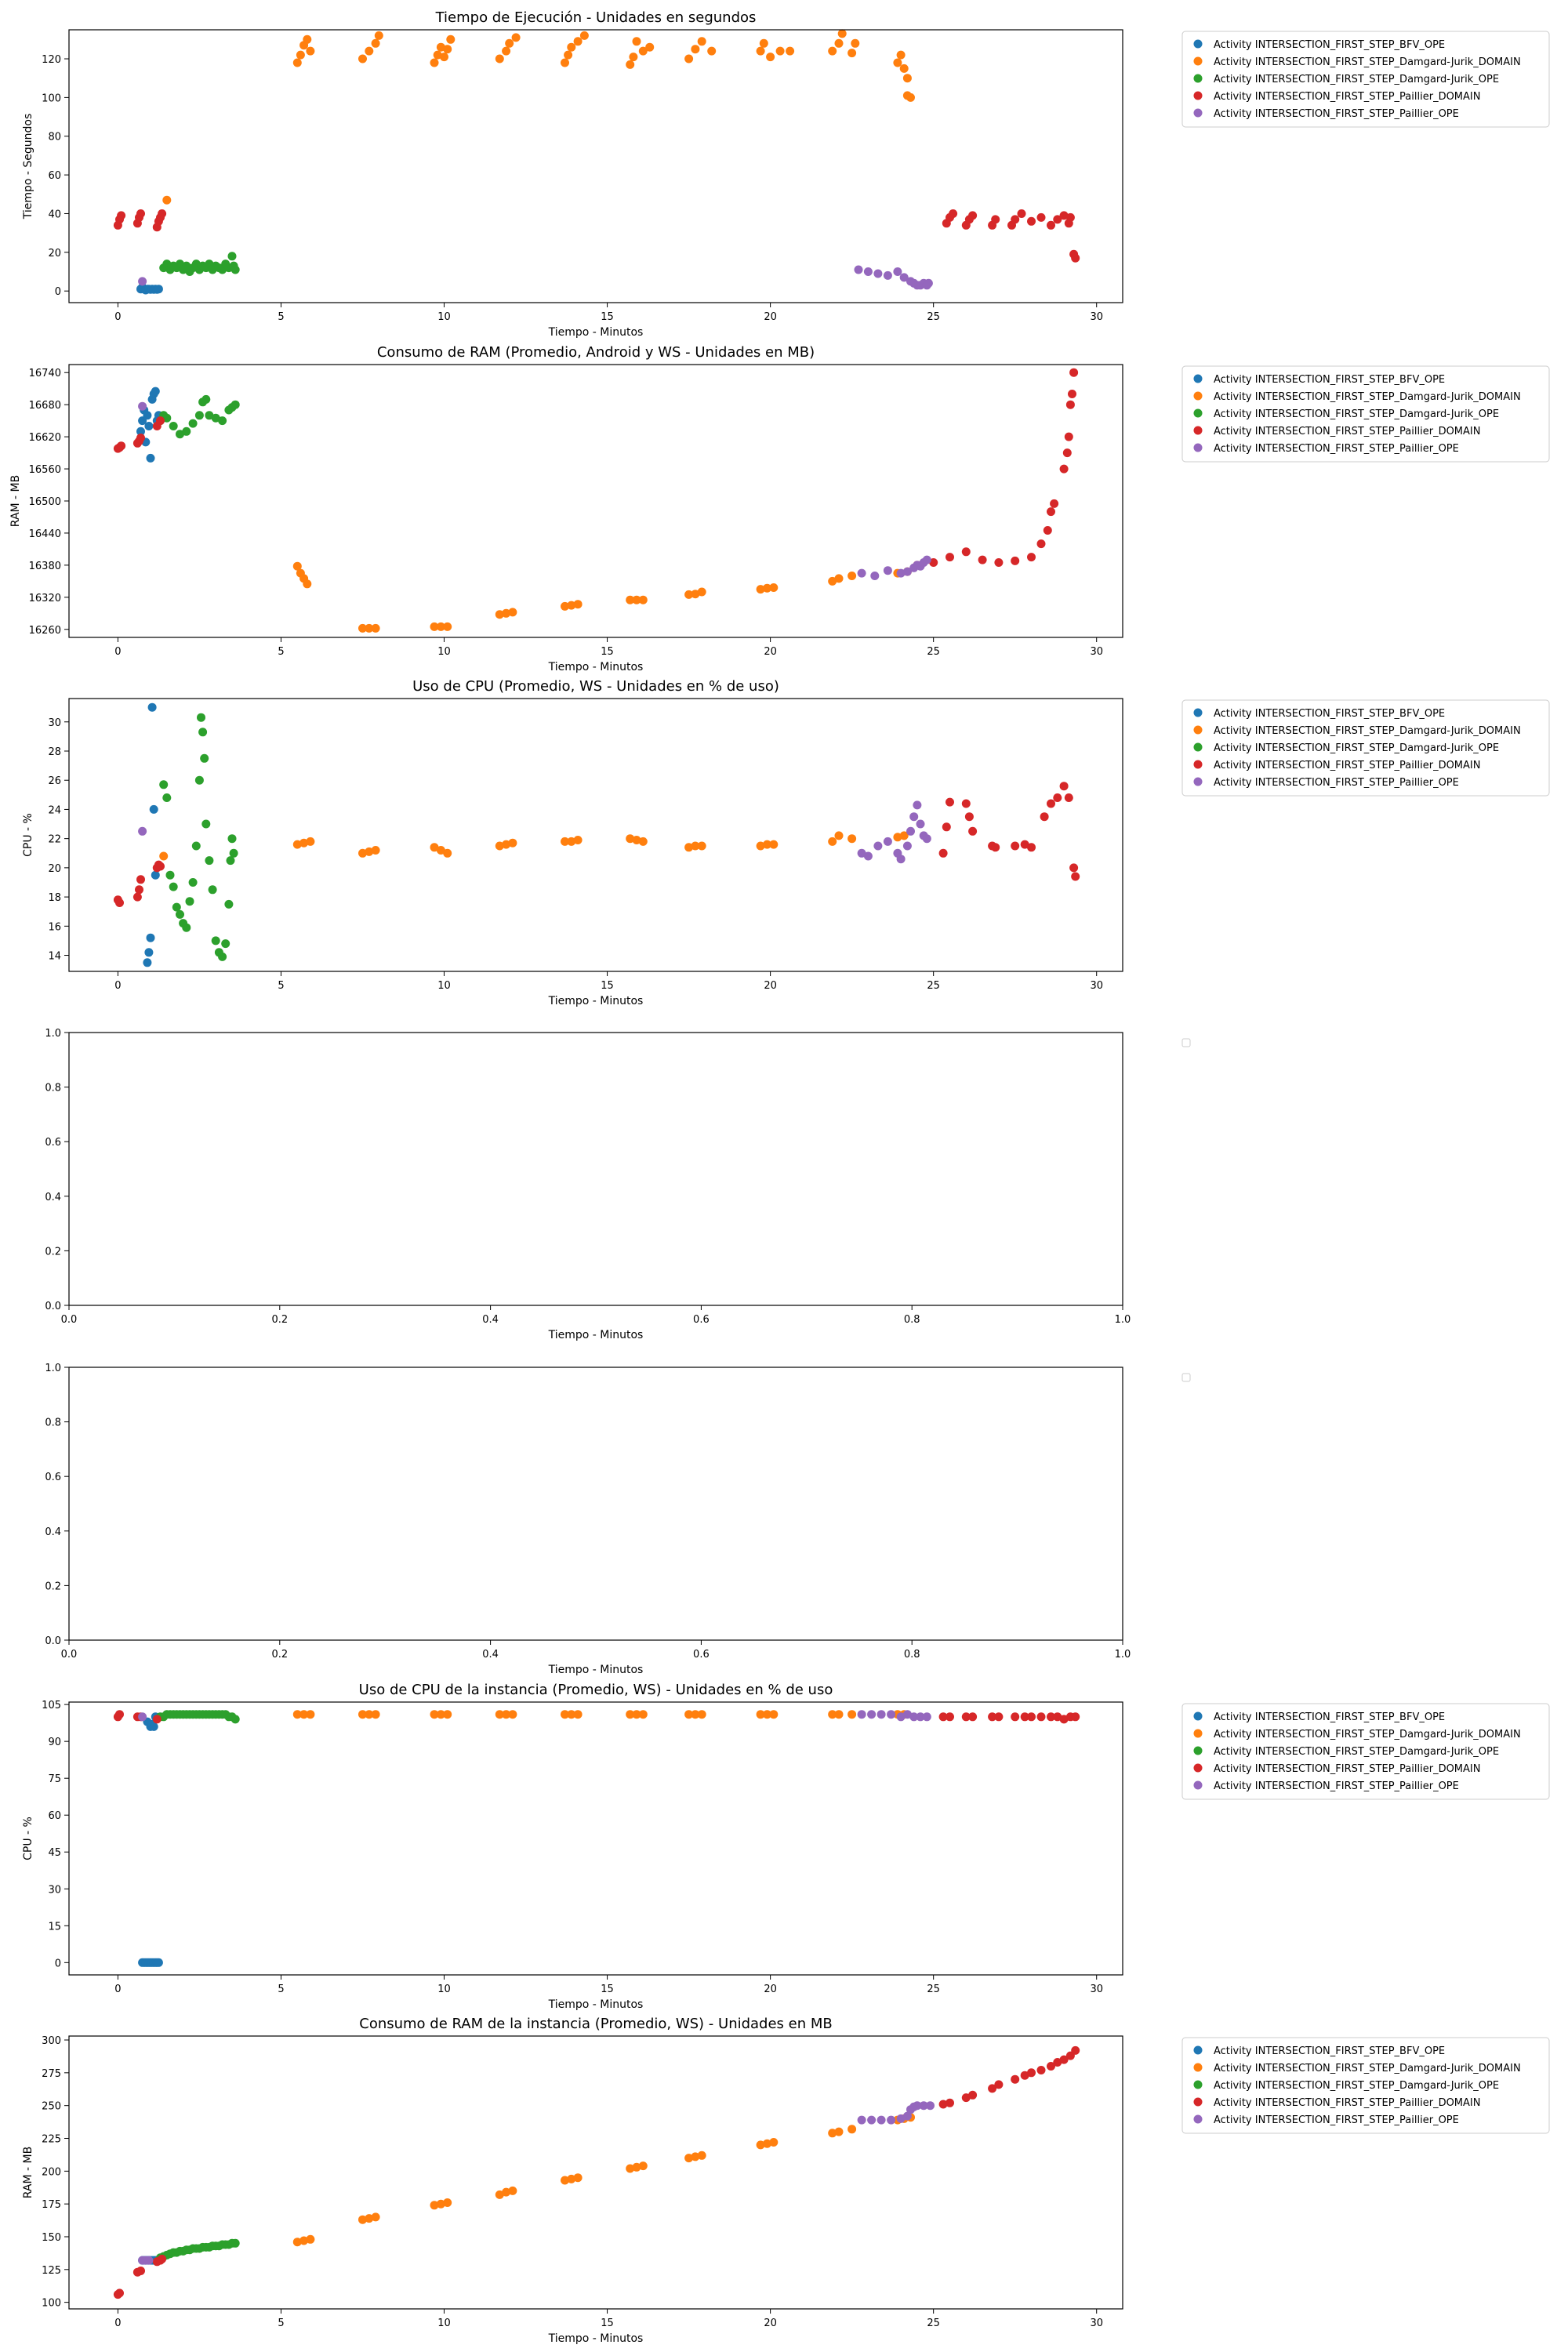 This screenshot has height=2352, width=1568. Describe the element at coordinates (53, 1641) in the screenshot. I see `y-tick-label: 0.0` at that location.